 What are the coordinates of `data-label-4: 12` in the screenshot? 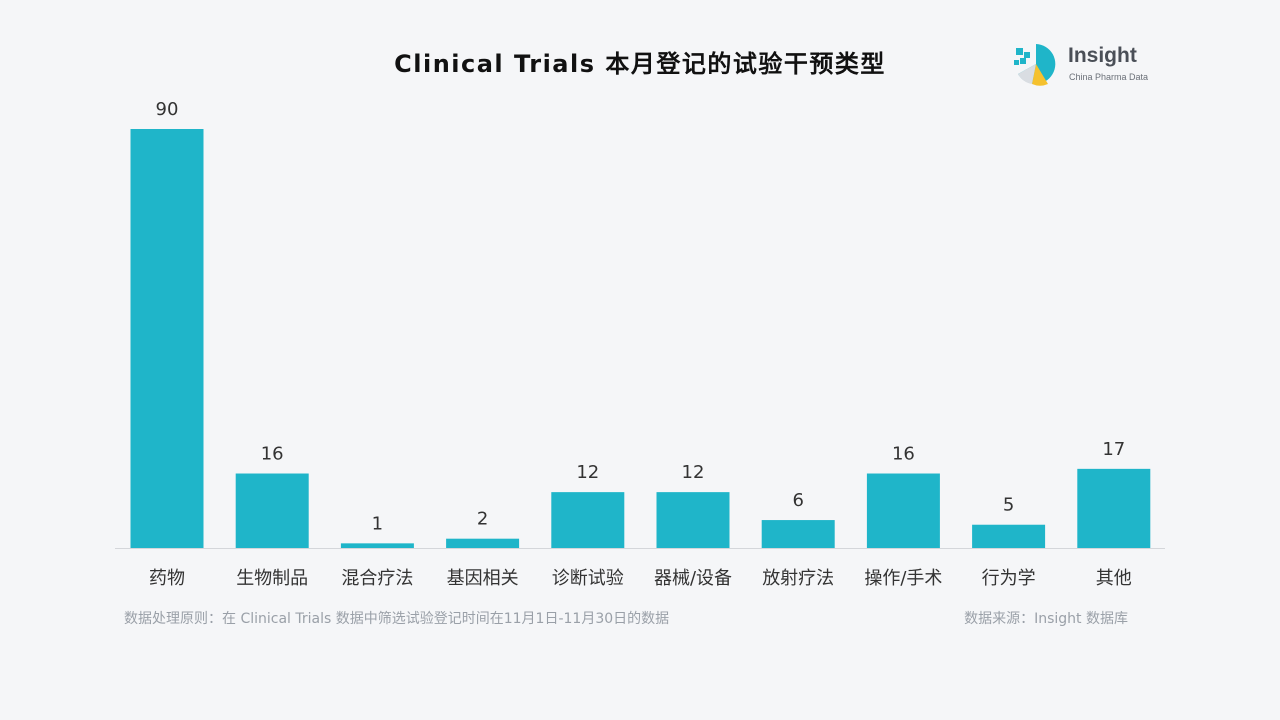 It's located at (587, 472).